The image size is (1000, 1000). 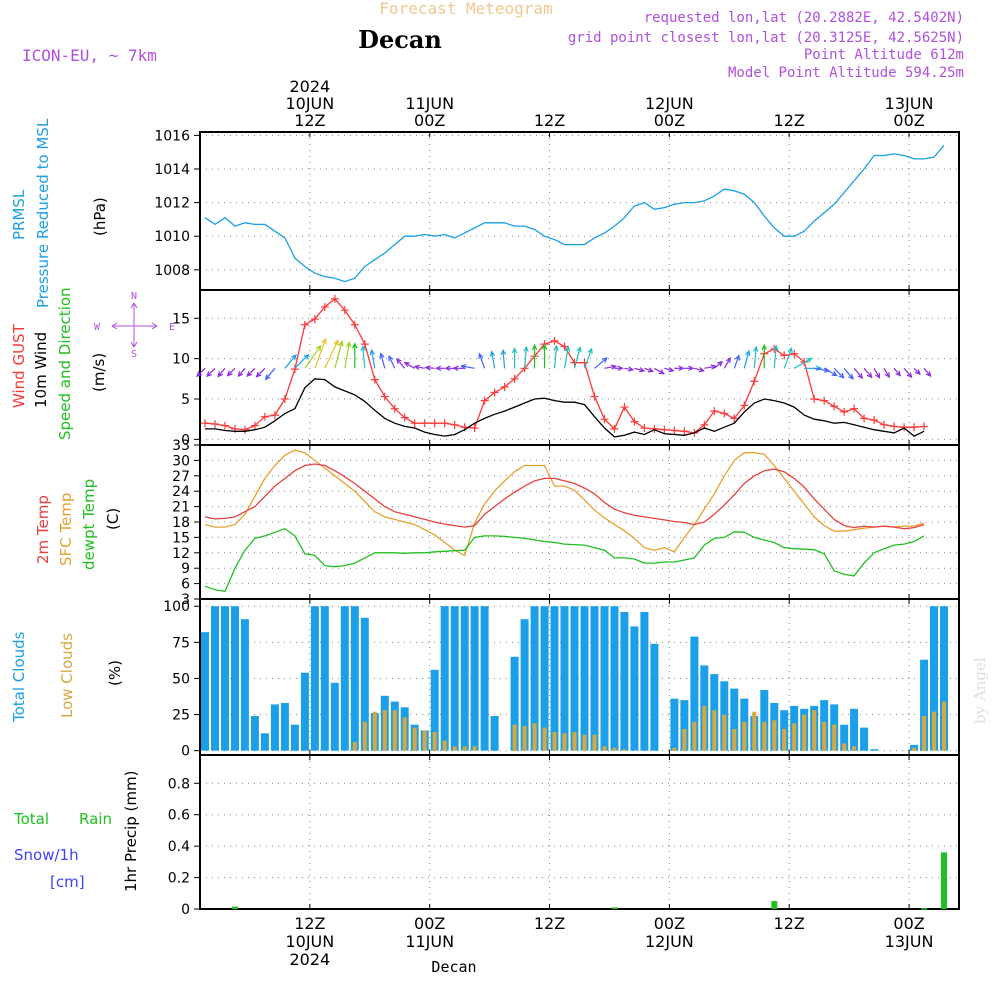 I want to click on bottom-time-label: 13JUN, so click(x=909, y=941).